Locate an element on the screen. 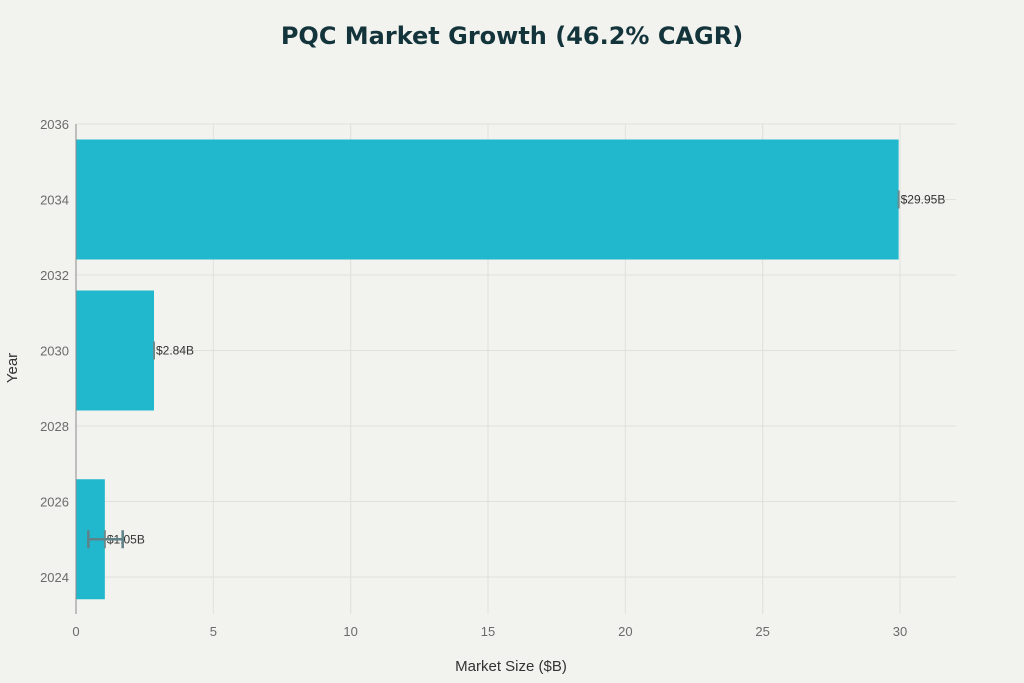 The width and height of the screenshot is (1024, 683). x-tick-label: 5 is located at coordinates (213, 631).